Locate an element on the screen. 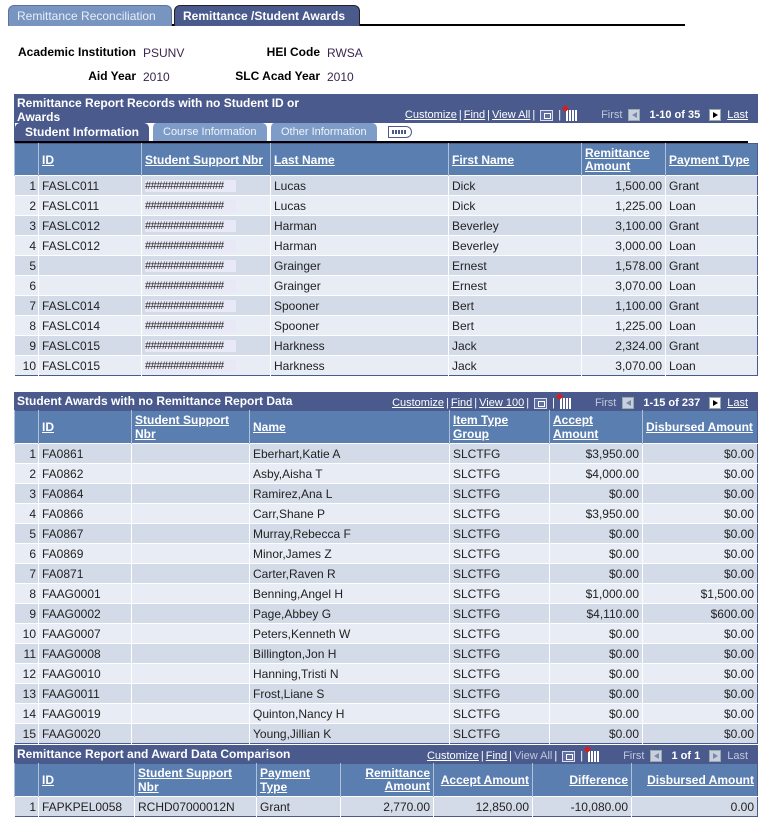  row-number: 2 is located at coordinates (26, 473).